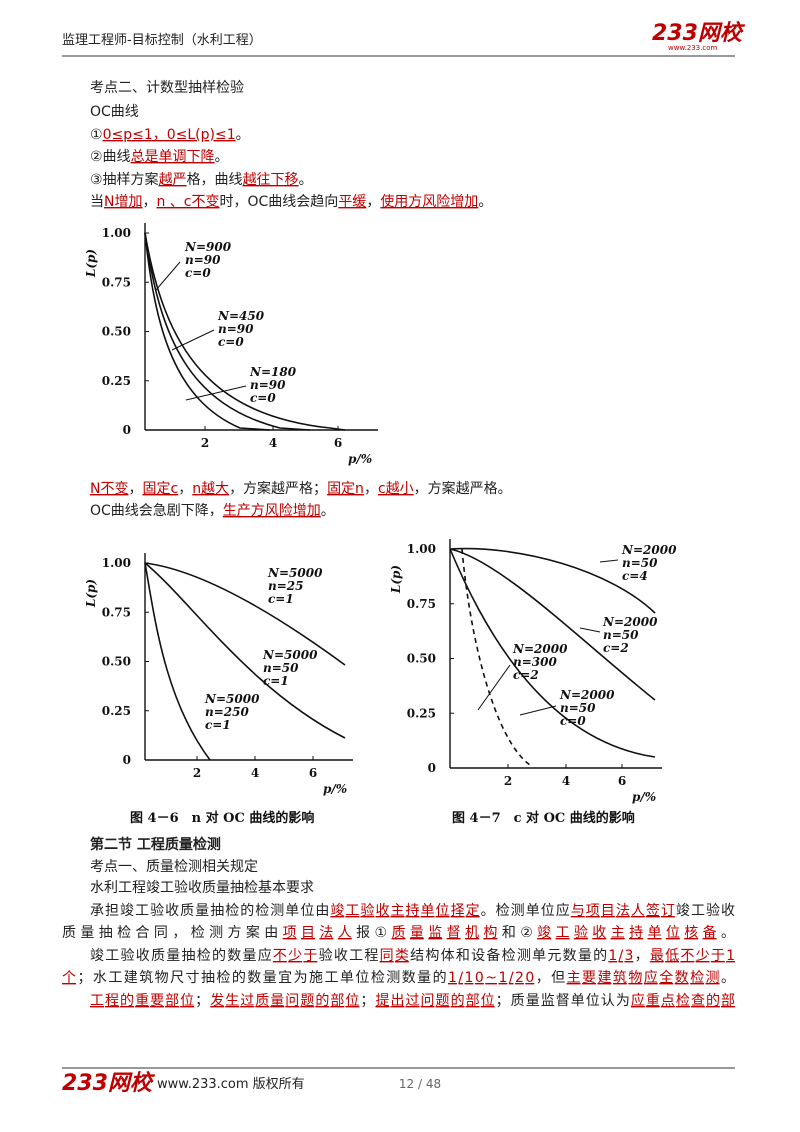 Image resolution: width=800 pixels, height=1132 pixels. Describe the element at coordinates (273, 372) in the screenshot. I see `curve-label: N=180` at that location.